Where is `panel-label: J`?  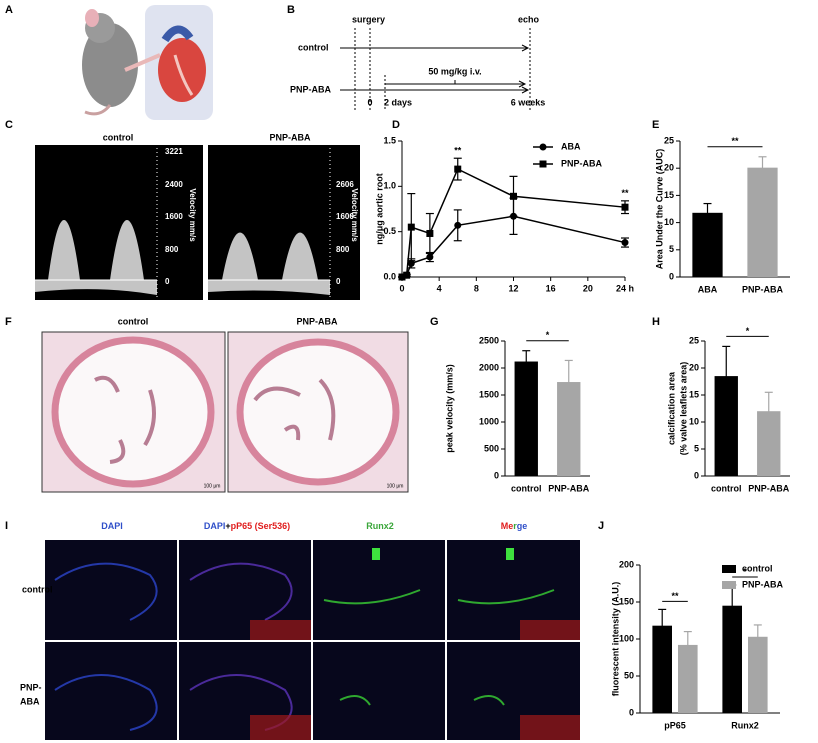 panel-label: J is located at coordinates (601, 526).